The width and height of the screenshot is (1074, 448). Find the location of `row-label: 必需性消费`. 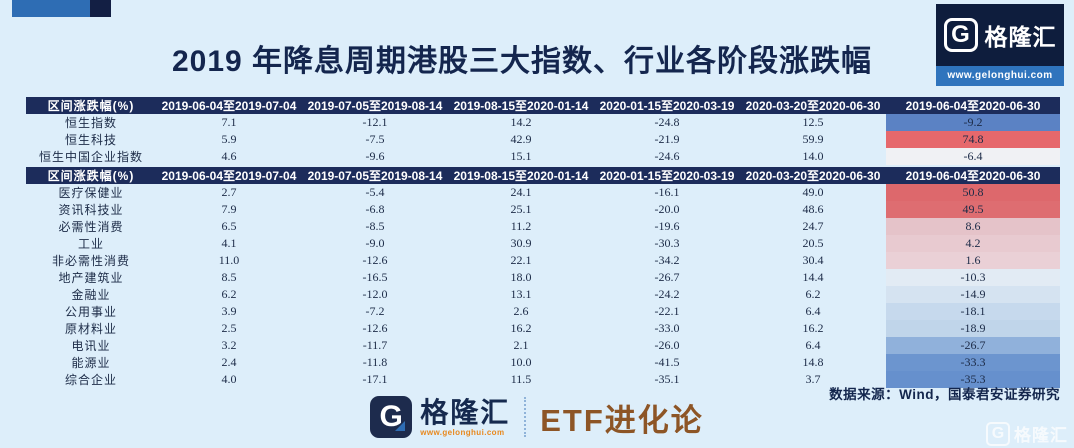

row-label: 必需性消费 is located at coordinates (91, 227).